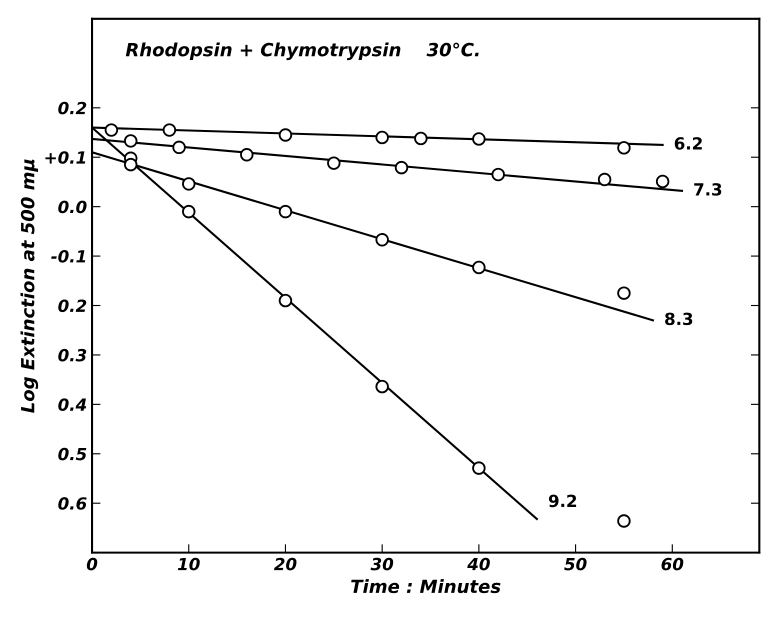 The width and height of the screenshot is (767, 628). Describe the element at coordinates (72, 207) in the screenshot. I see `y-tick-label: 0.0` at that location.